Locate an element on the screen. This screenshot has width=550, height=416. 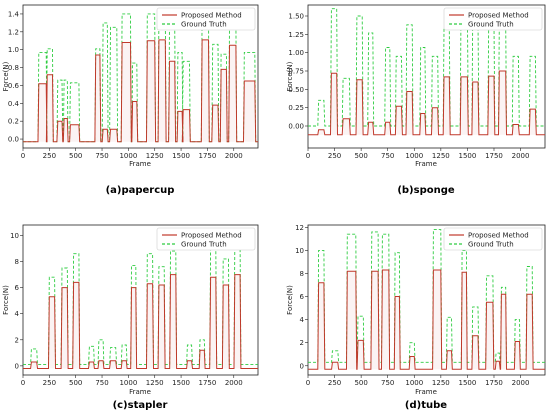
subplot-caption: (b)sponge is located at coordinates (426, 190).